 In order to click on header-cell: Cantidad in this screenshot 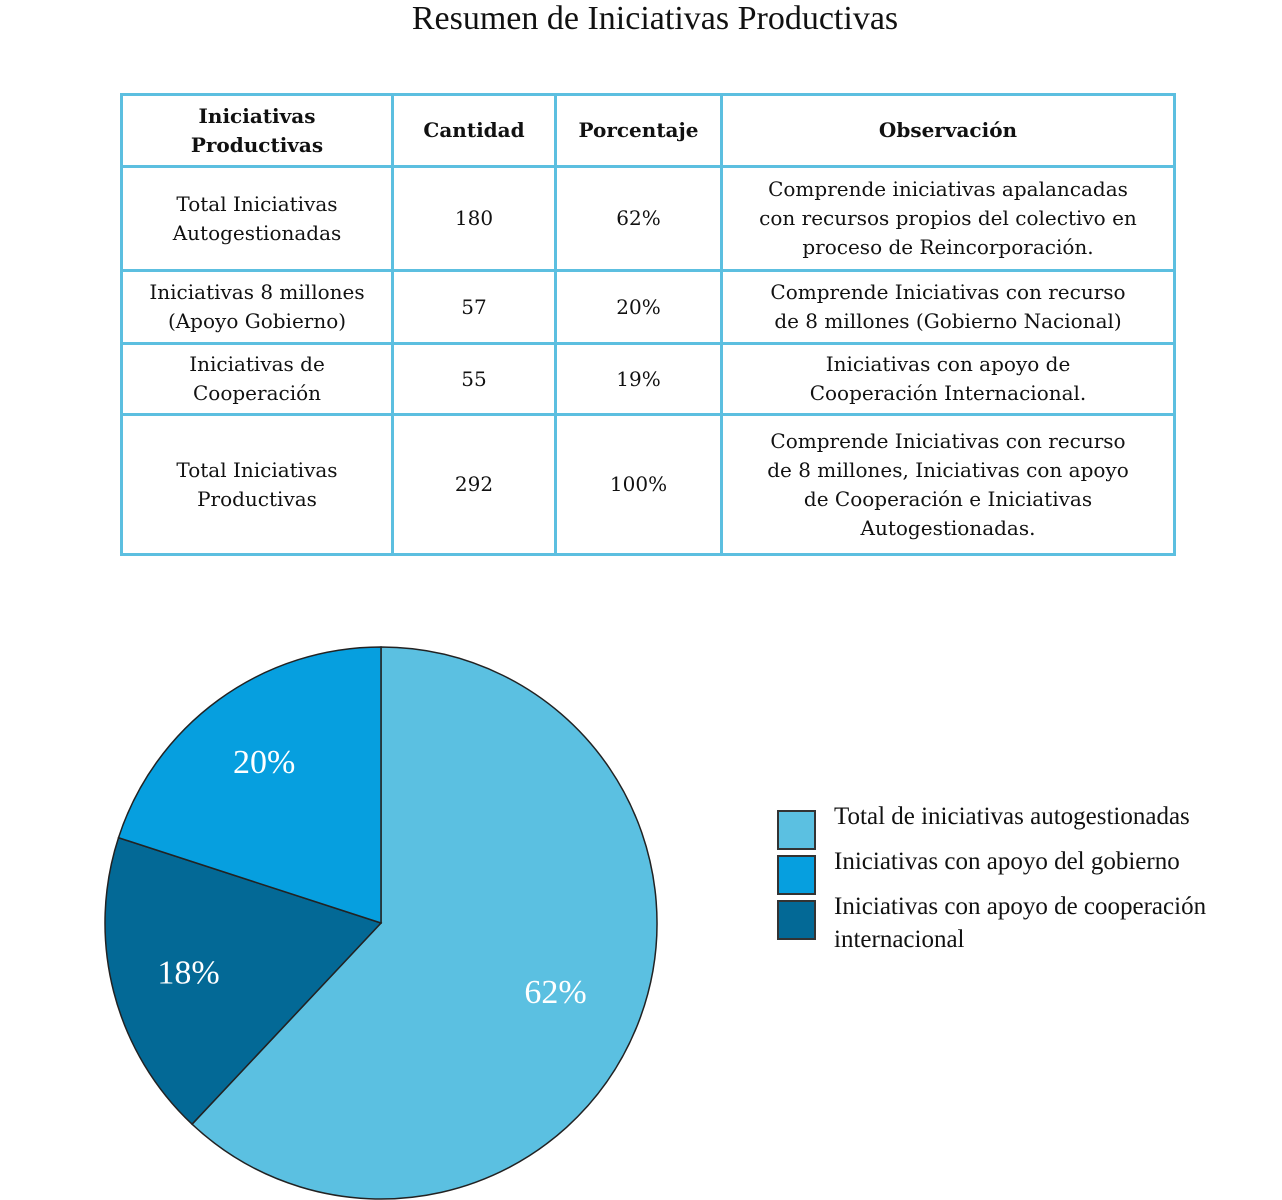, I will do `click(474, 130)`.